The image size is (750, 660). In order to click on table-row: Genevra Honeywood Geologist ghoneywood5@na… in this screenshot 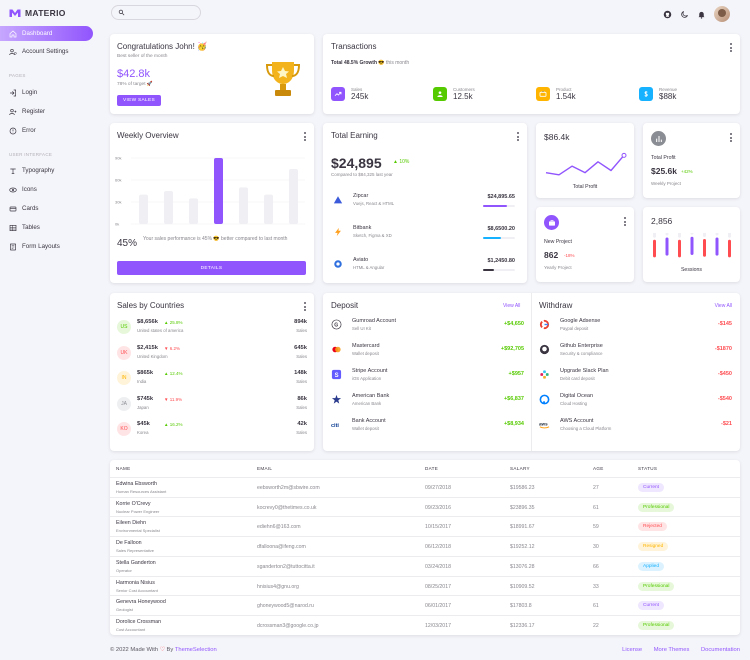, I will do `click(425, 605)`.